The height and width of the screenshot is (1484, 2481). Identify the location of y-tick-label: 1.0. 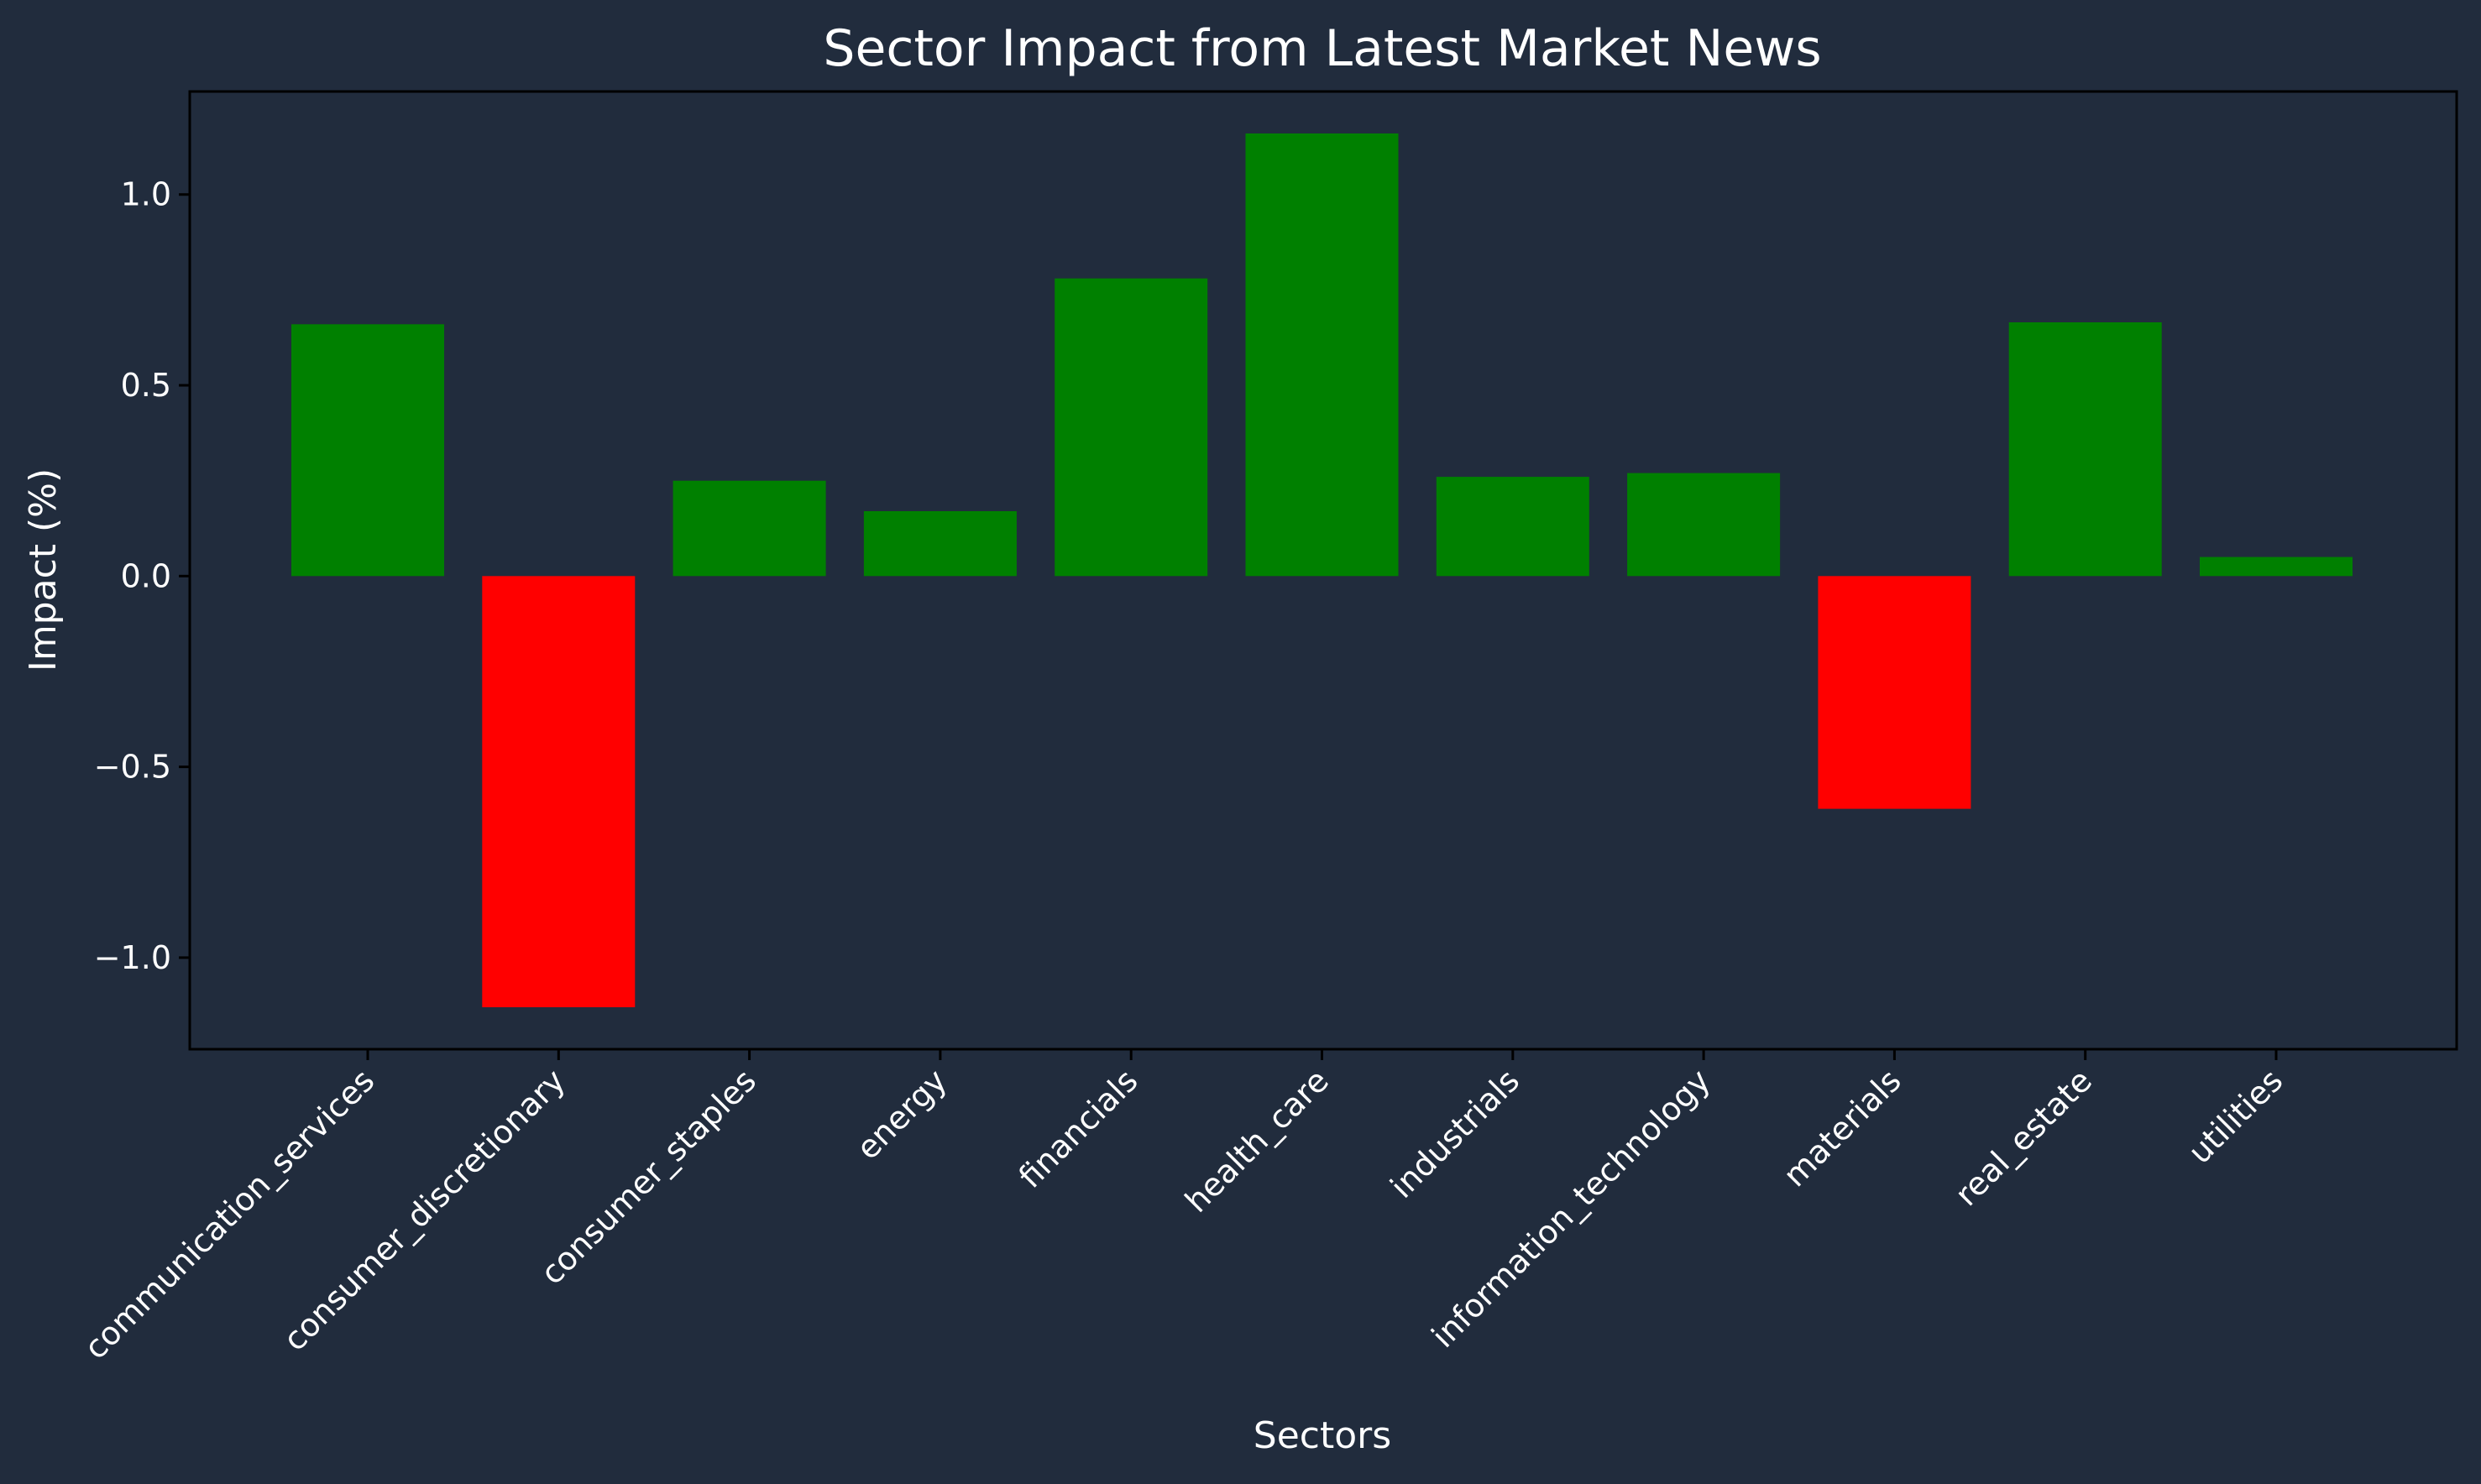
(146, 194).